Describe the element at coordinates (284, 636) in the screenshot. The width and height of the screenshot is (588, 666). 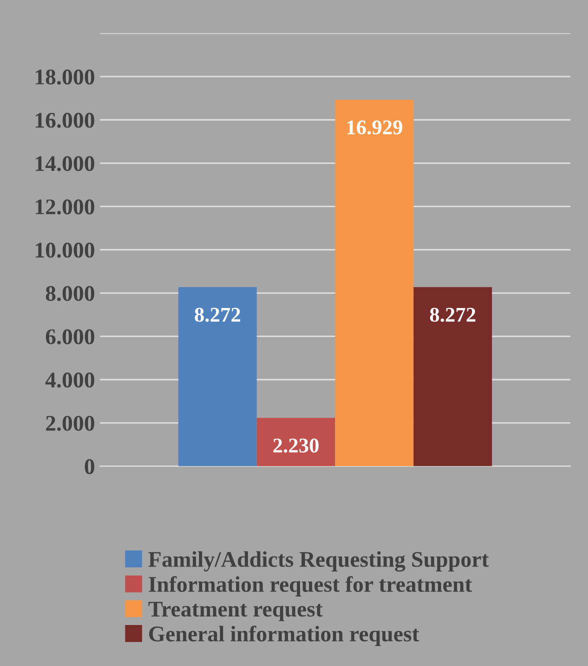
I see `legend-label: General information request` at that location.